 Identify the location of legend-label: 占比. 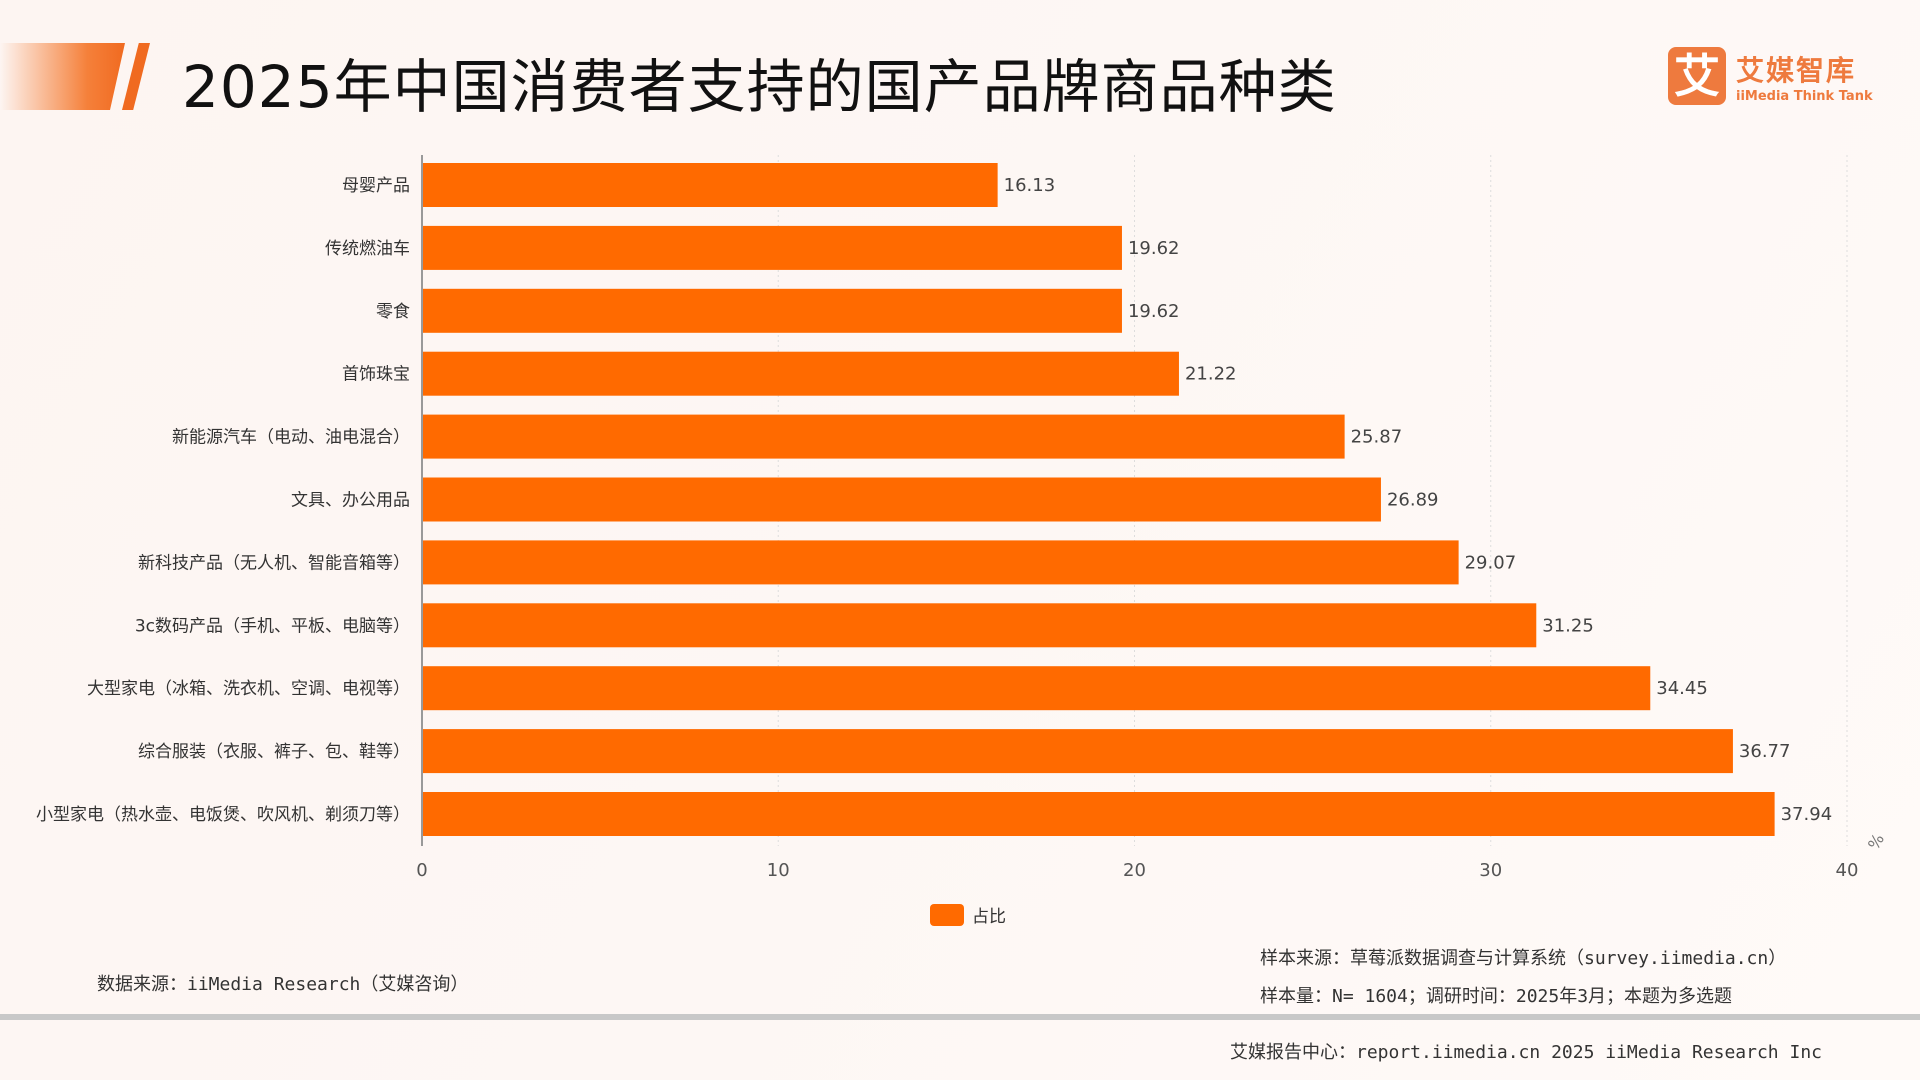
(989, 917).